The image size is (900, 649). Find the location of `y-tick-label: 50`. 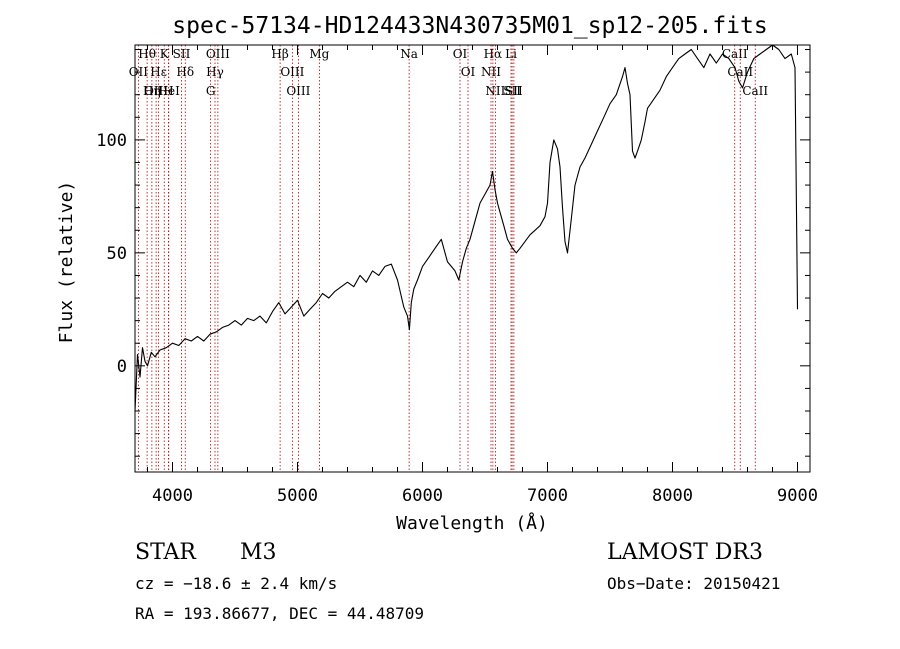

y-tick-label: 50 is located at coordinates (117, 254).